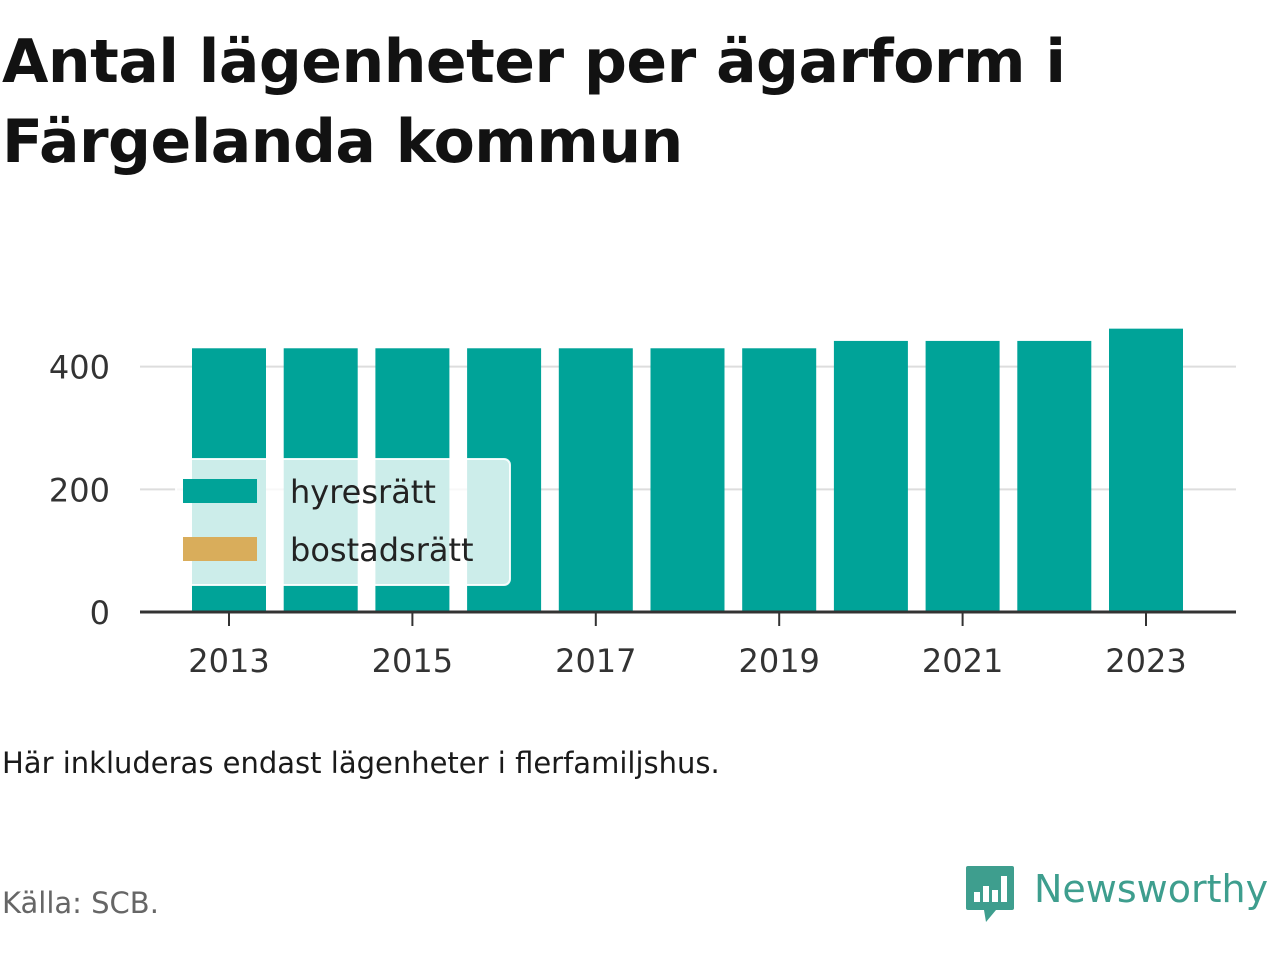 The height and width of the screenshot is (960, 1280). I want to click on x-tick-label: 2019, so click(778, 661).